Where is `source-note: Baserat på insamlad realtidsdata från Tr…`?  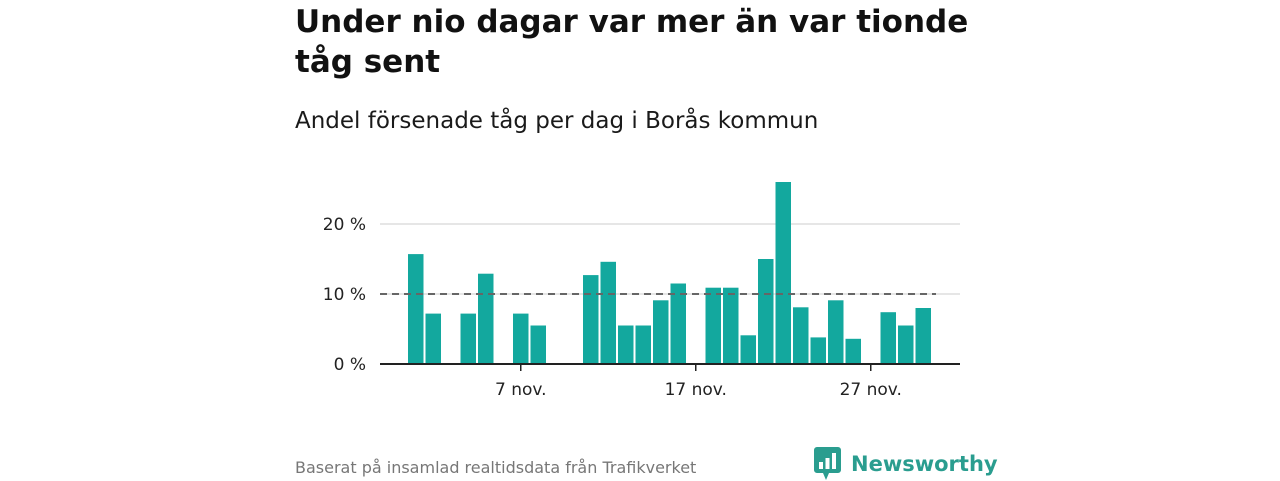
source-note: Baserat på insamlad realtidsdata från Tr… is located at coordinates (496, 467).